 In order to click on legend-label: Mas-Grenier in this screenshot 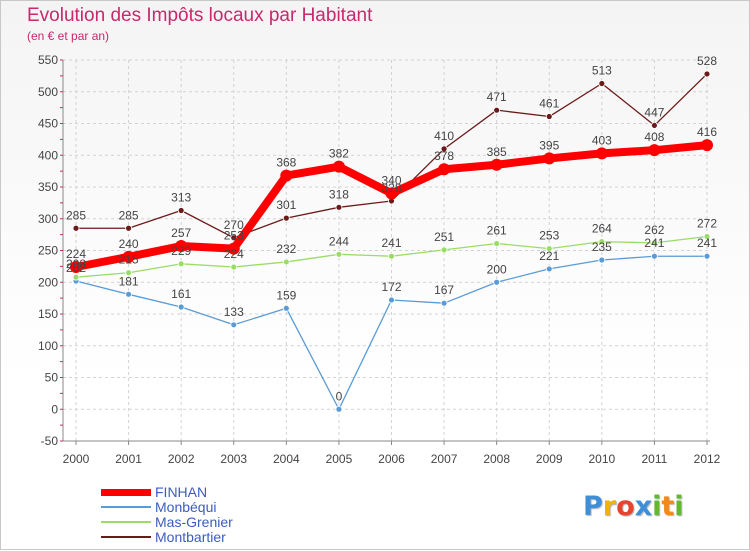, I will do `click(194, 522)`.